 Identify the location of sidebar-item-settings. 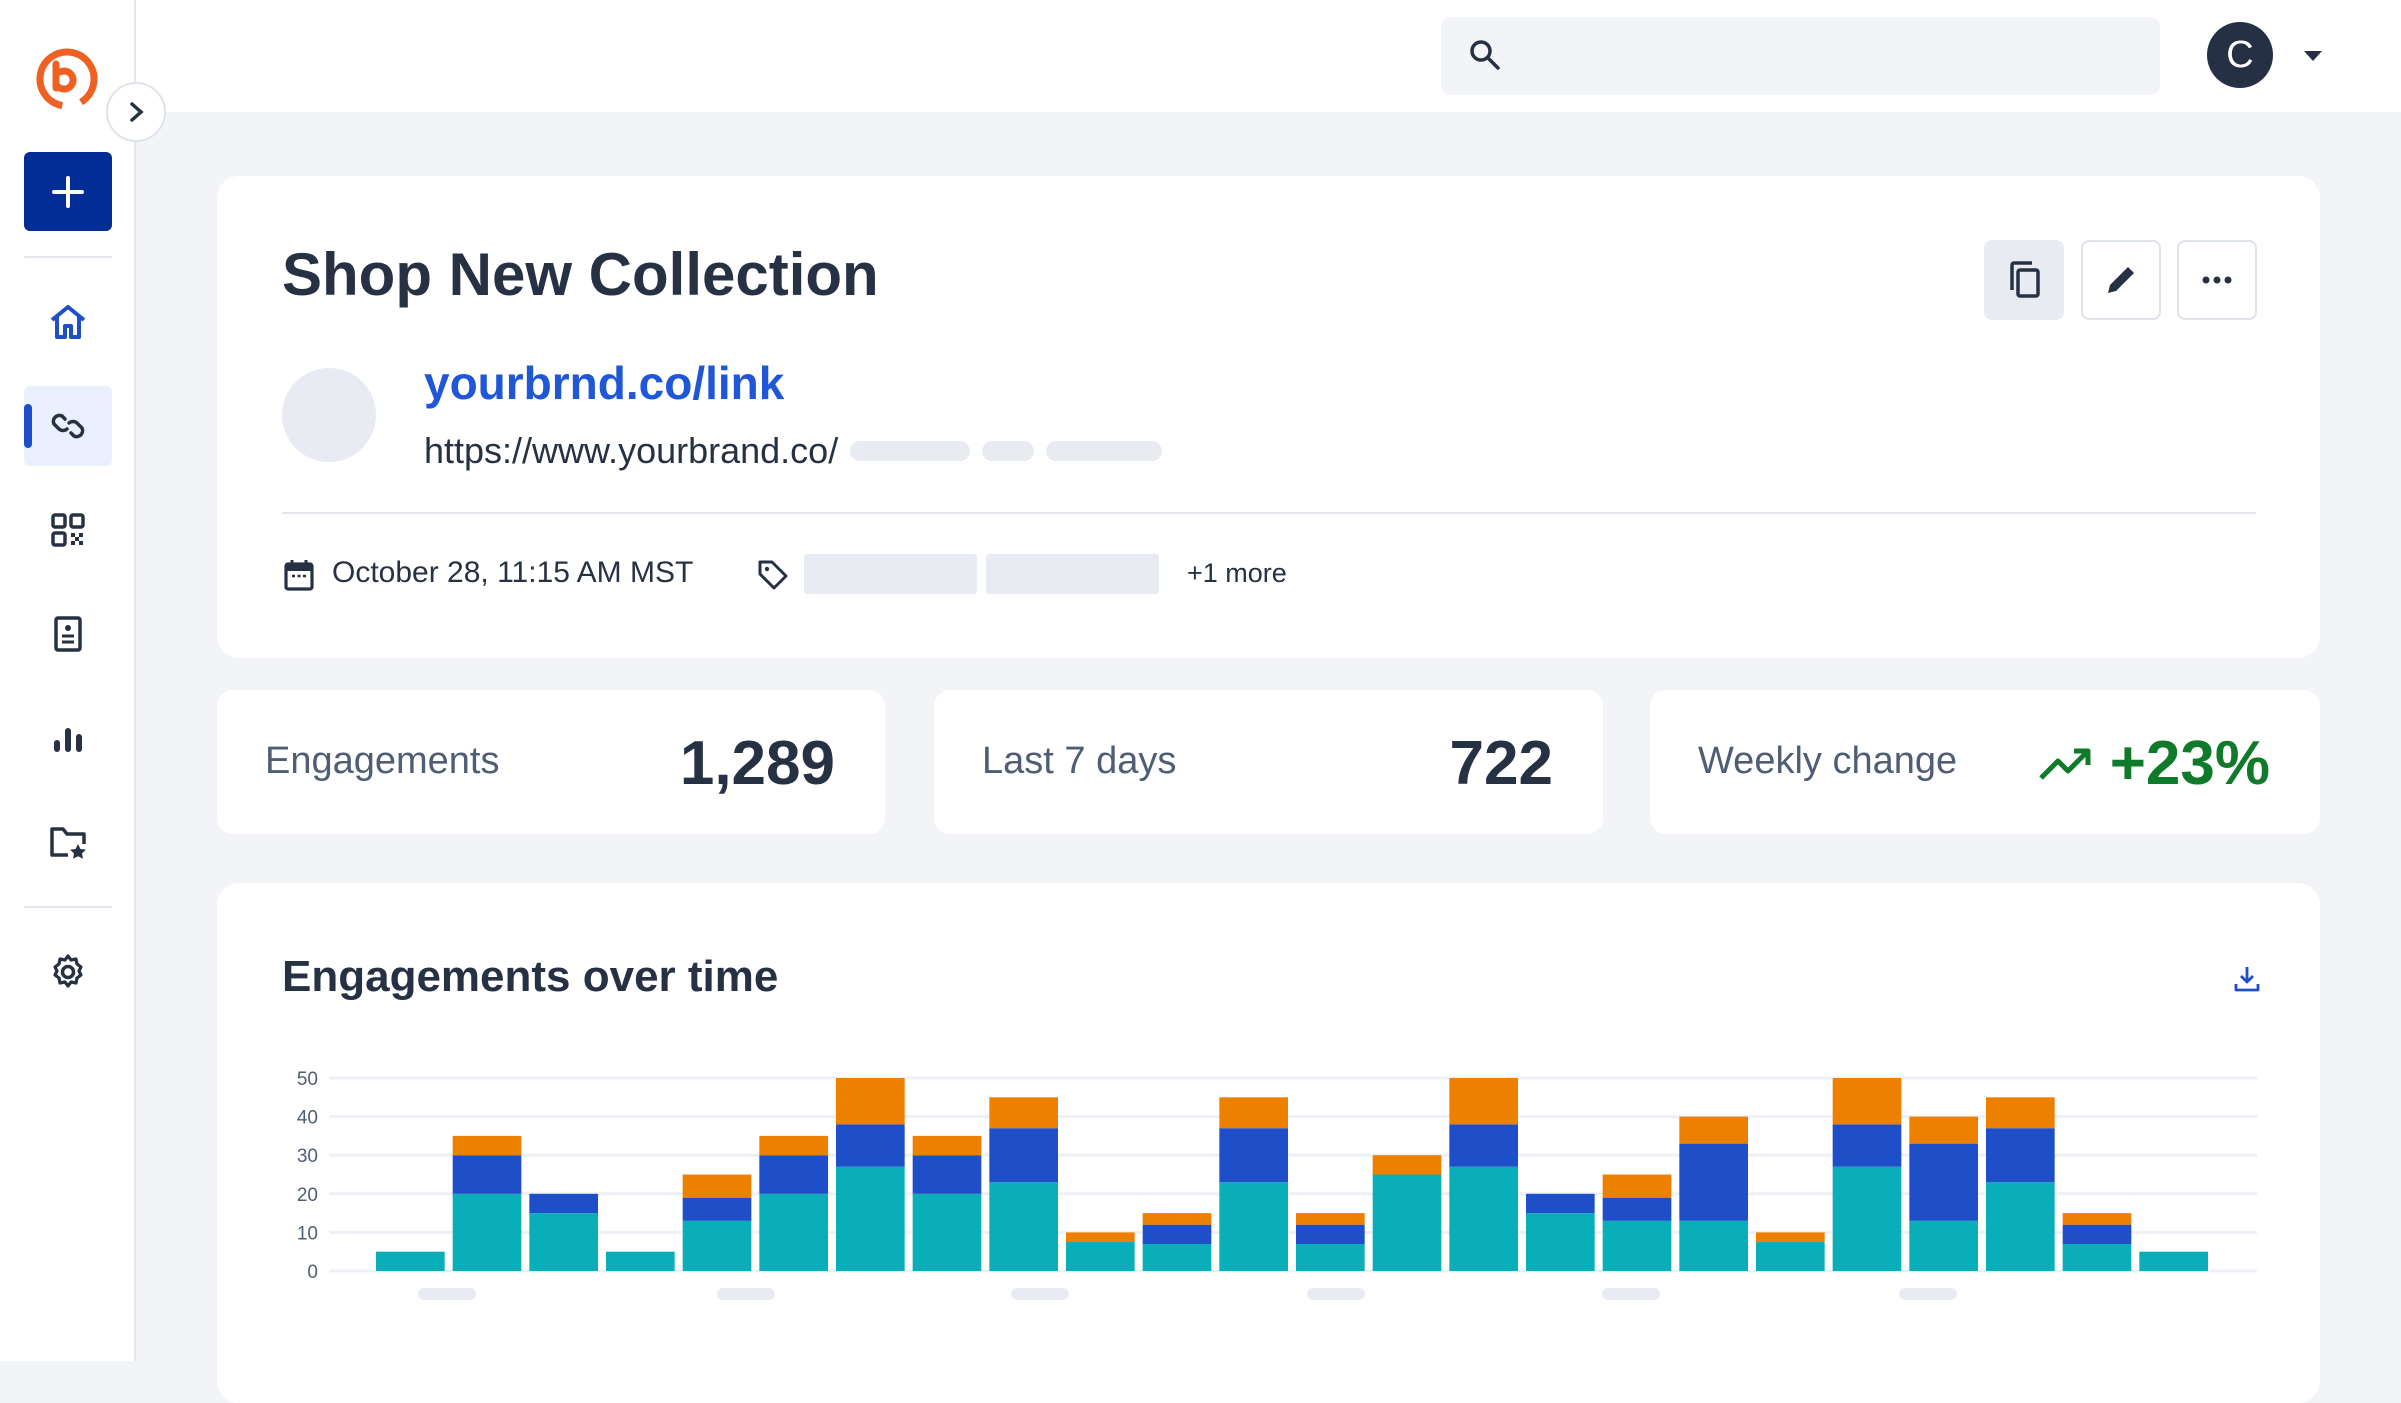
(68, 972).